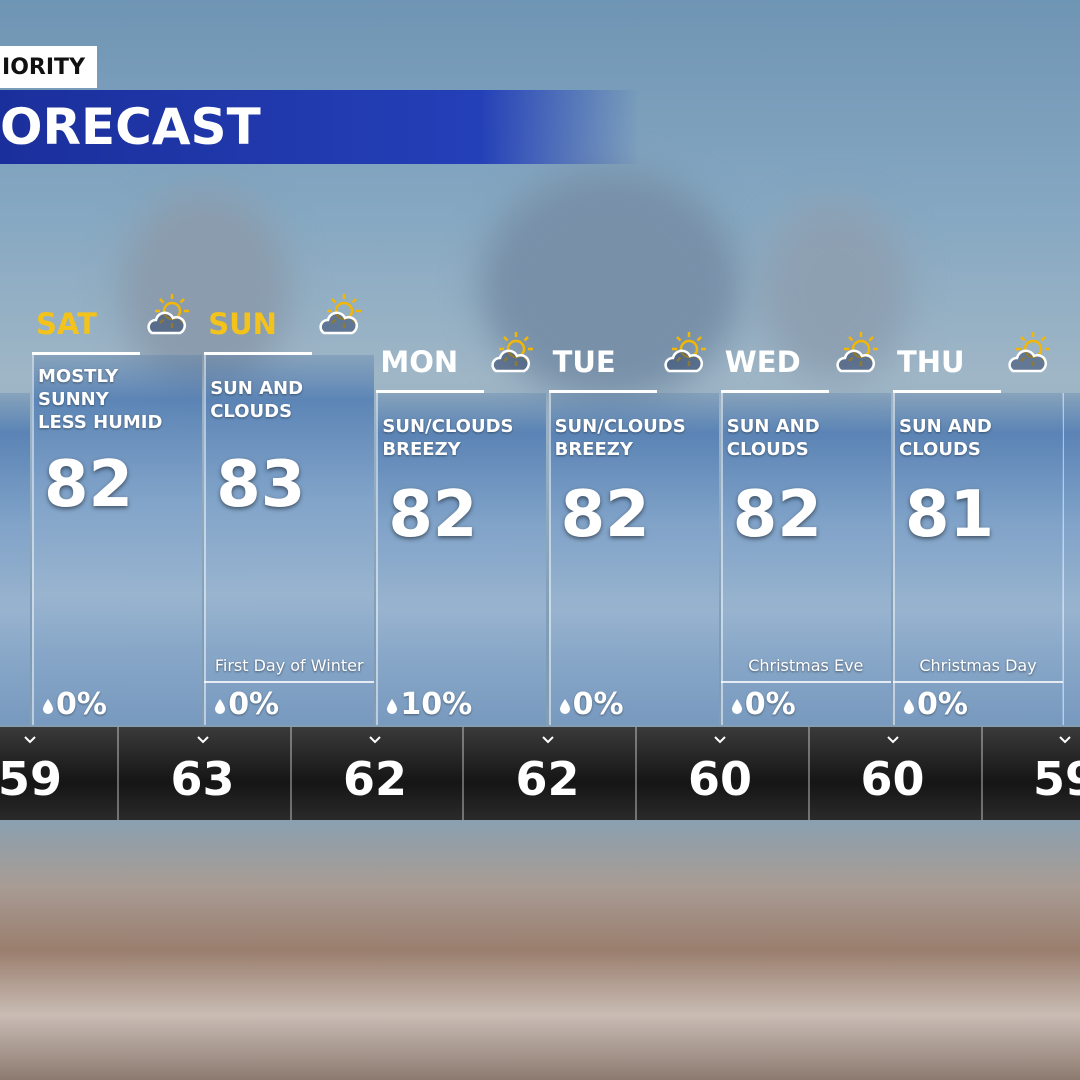  What do you see at coordinates (584, 362) in the screenshot?
I see `day-name: TUE` at bounding box center [584, 362].